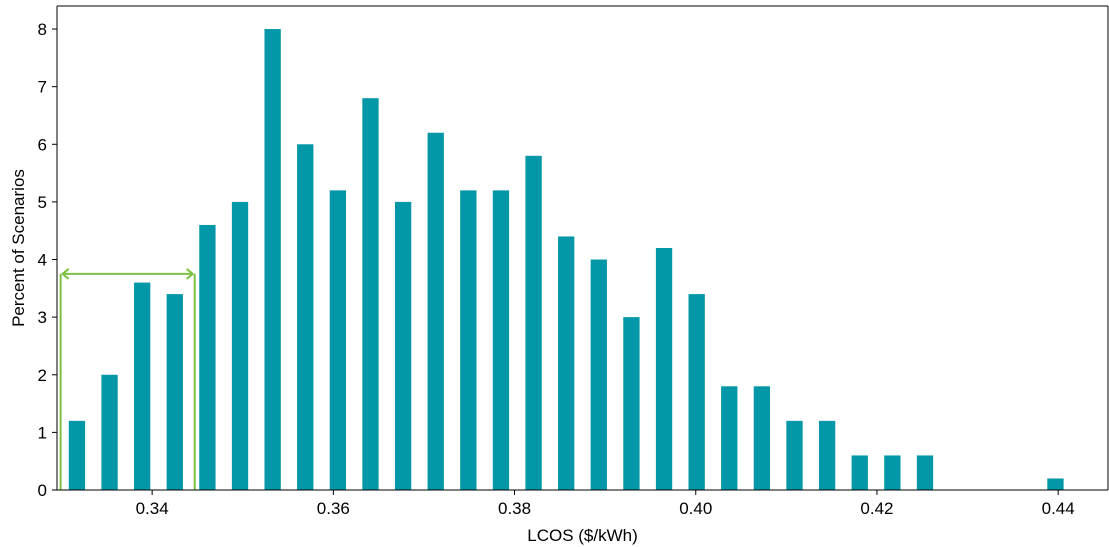 This screenshot has height=547, width=1109. What do you see at coordinates (1058, 508) in the screenshot?
I see `x-tick-label: 0.44` at bounding box center [1058, 508].